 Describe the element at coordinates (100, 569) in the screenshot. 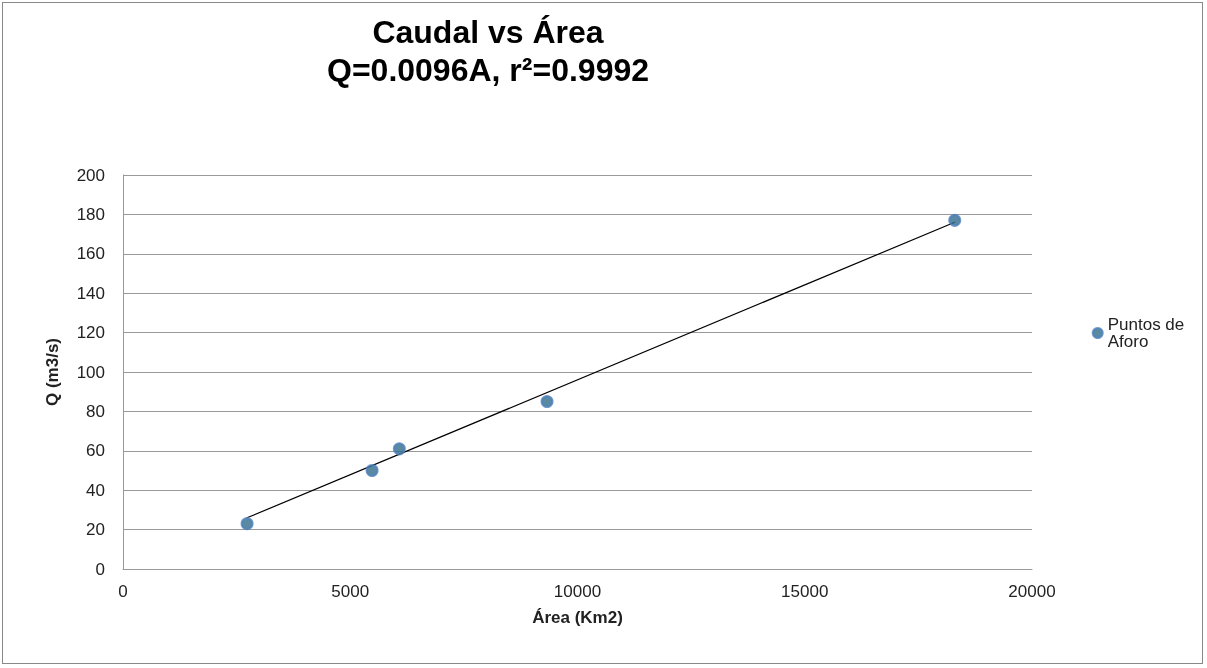

I see `y-tick-label: 0` at that location.